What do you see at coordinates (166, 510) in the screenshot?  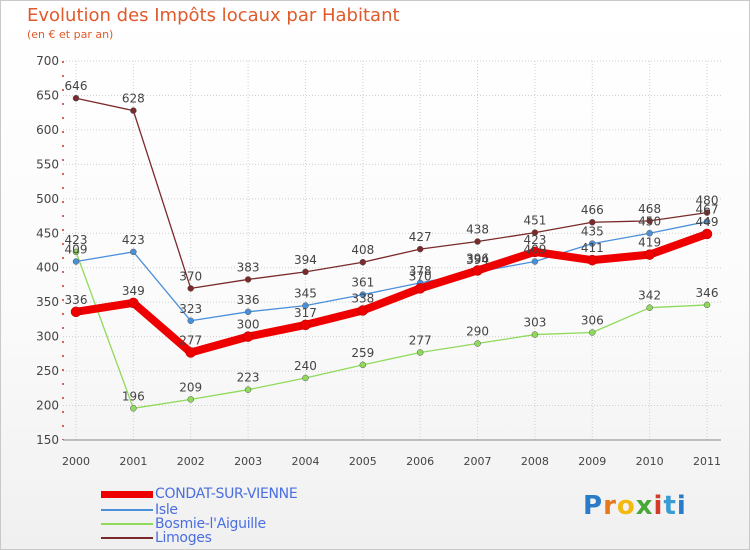 I see `legend-label: Isle` at bounding box center [166, 510].